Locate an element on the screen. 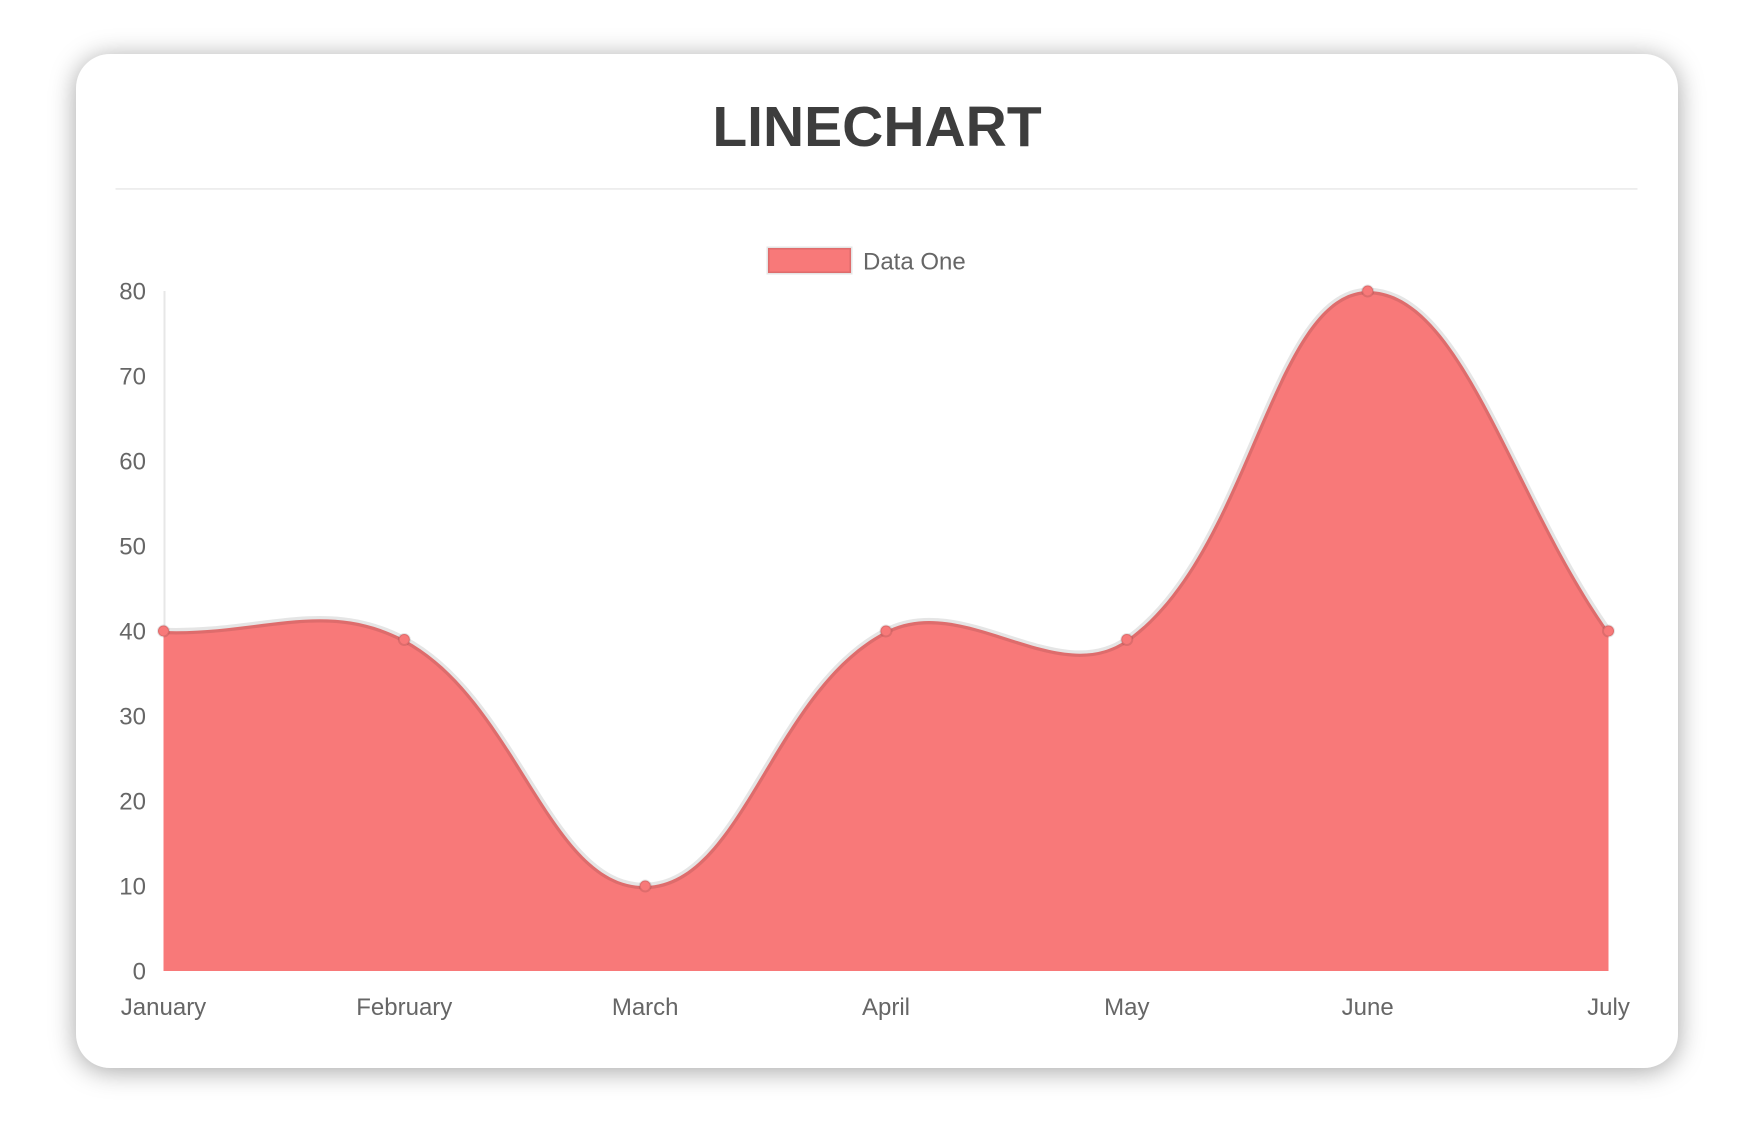  svg-text: March is located at coordinates (645, 1007).